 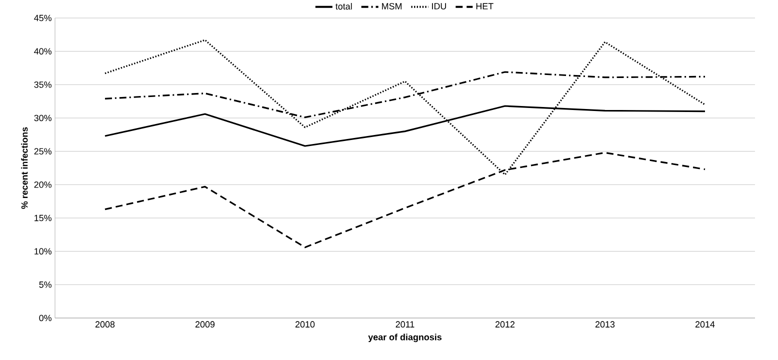 I want to click on y-tick-label: 40%, so click(x=43, y=51).